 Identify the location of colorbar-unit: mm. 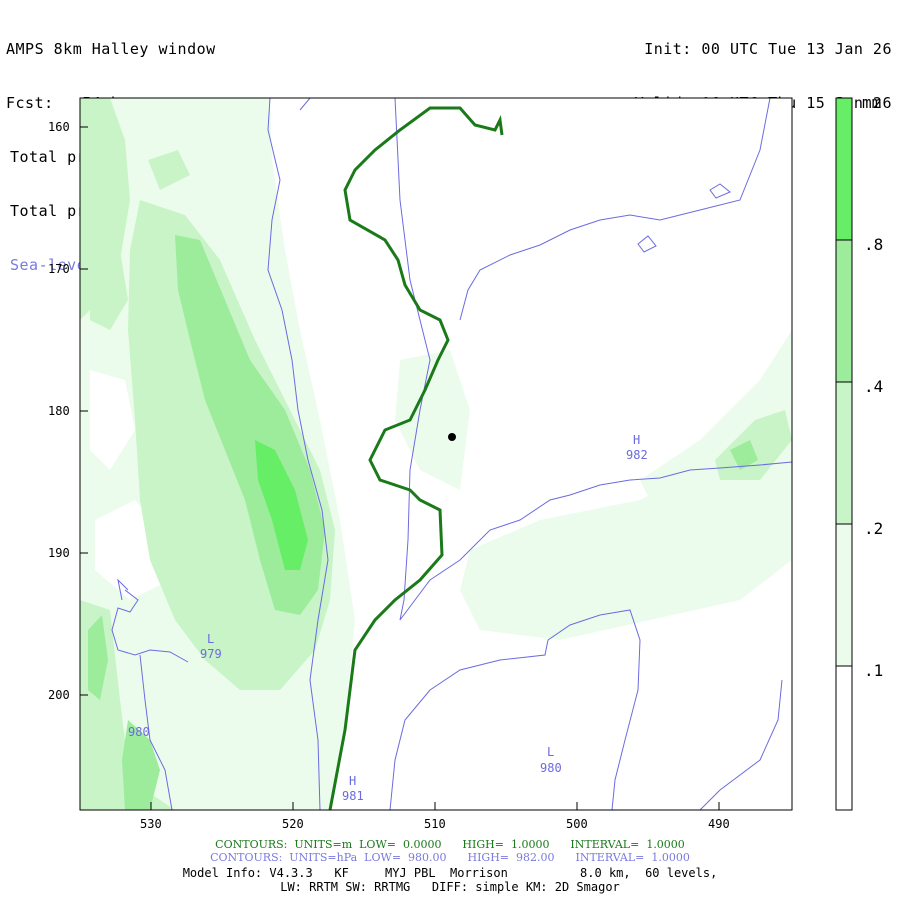
(871, 102).